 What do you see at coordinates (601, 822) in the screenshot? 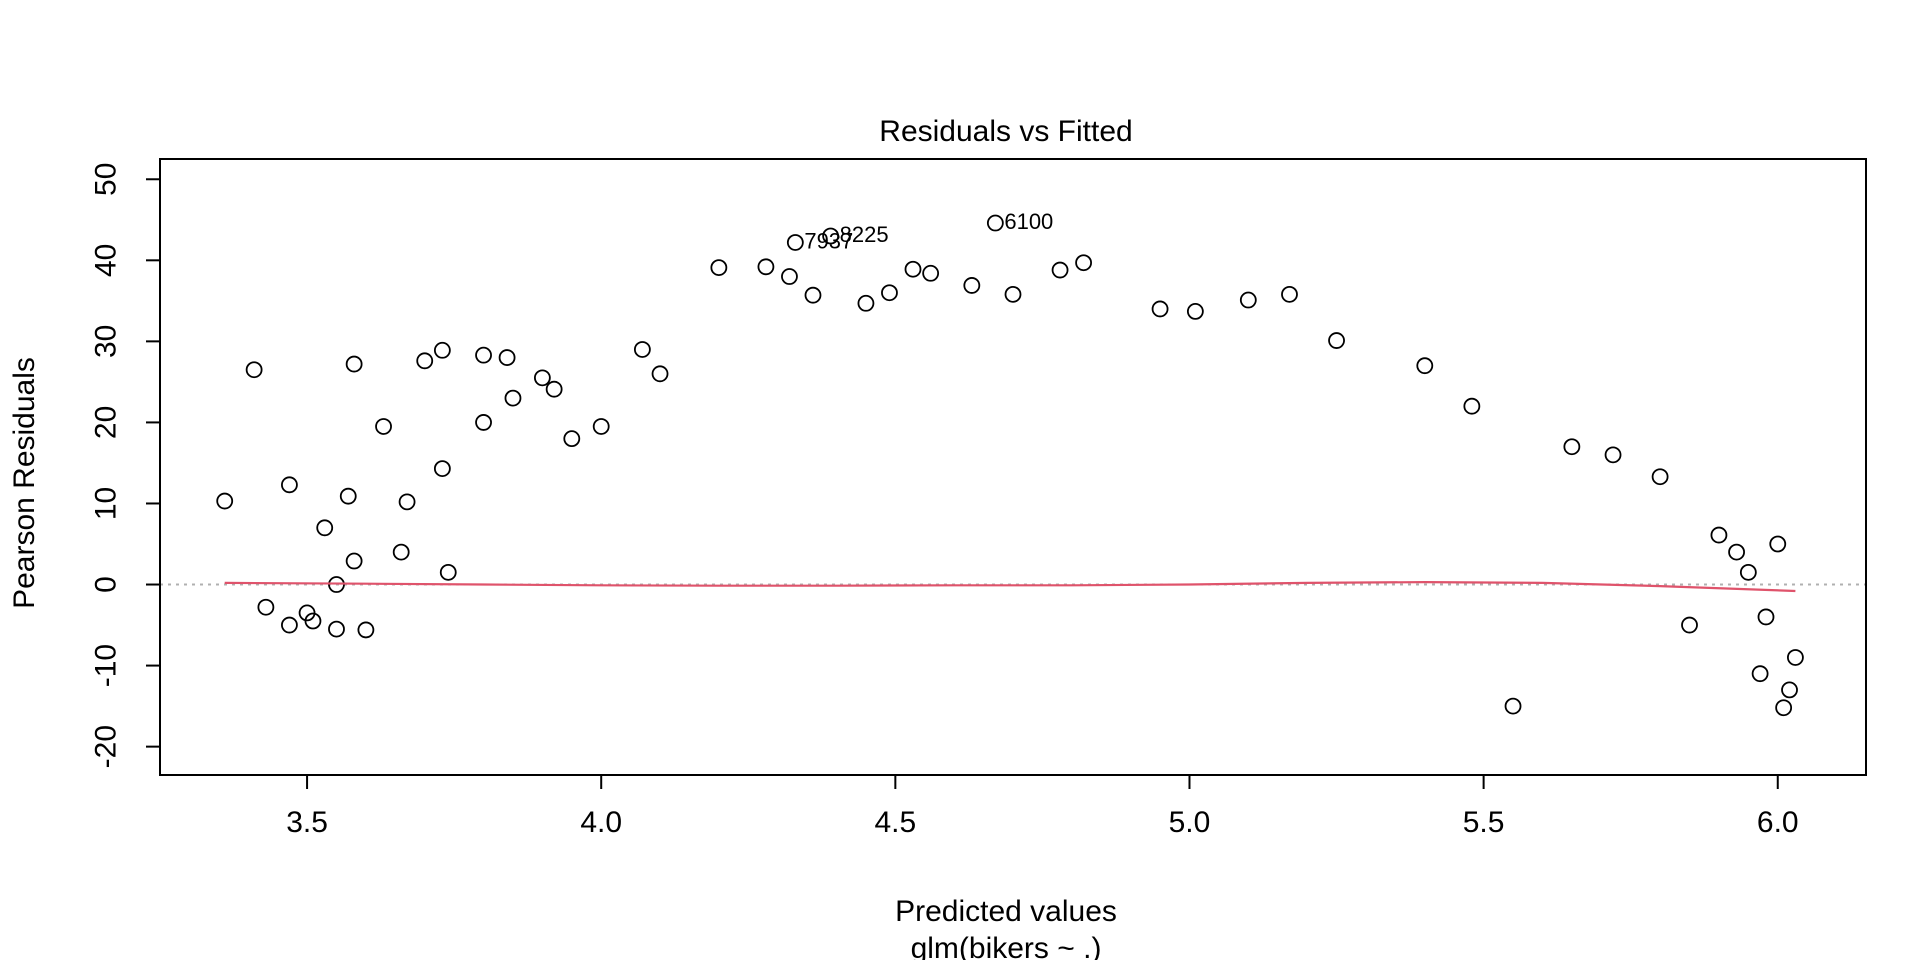
I see `x-tick-label: 4.0` at bounding box center [601, 822].